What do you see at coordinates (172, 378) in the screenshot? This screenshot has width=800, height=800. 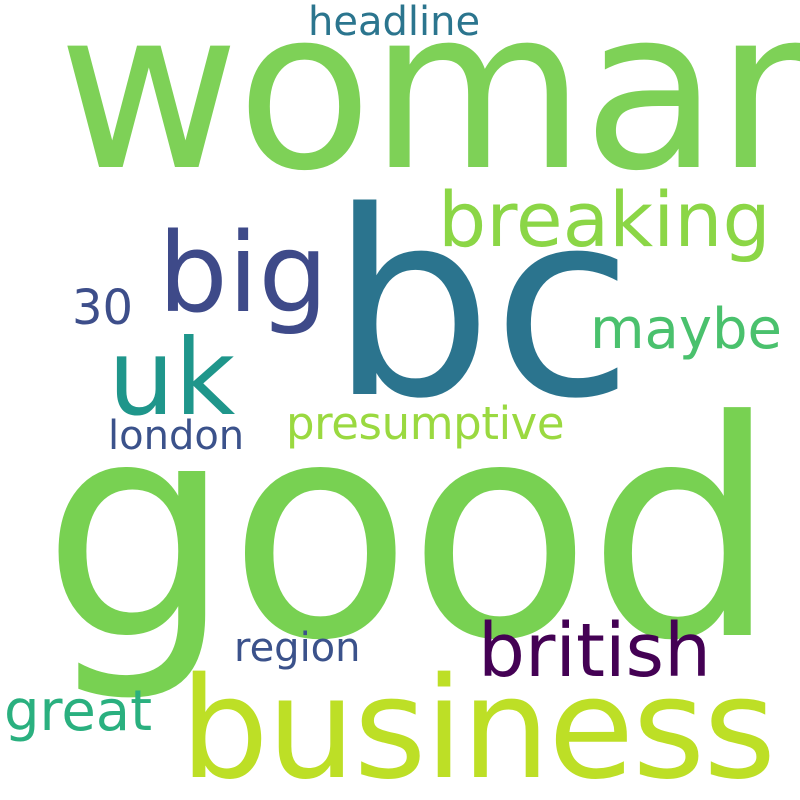 I see `word-uk: uk` at bounding box center [172, 378].